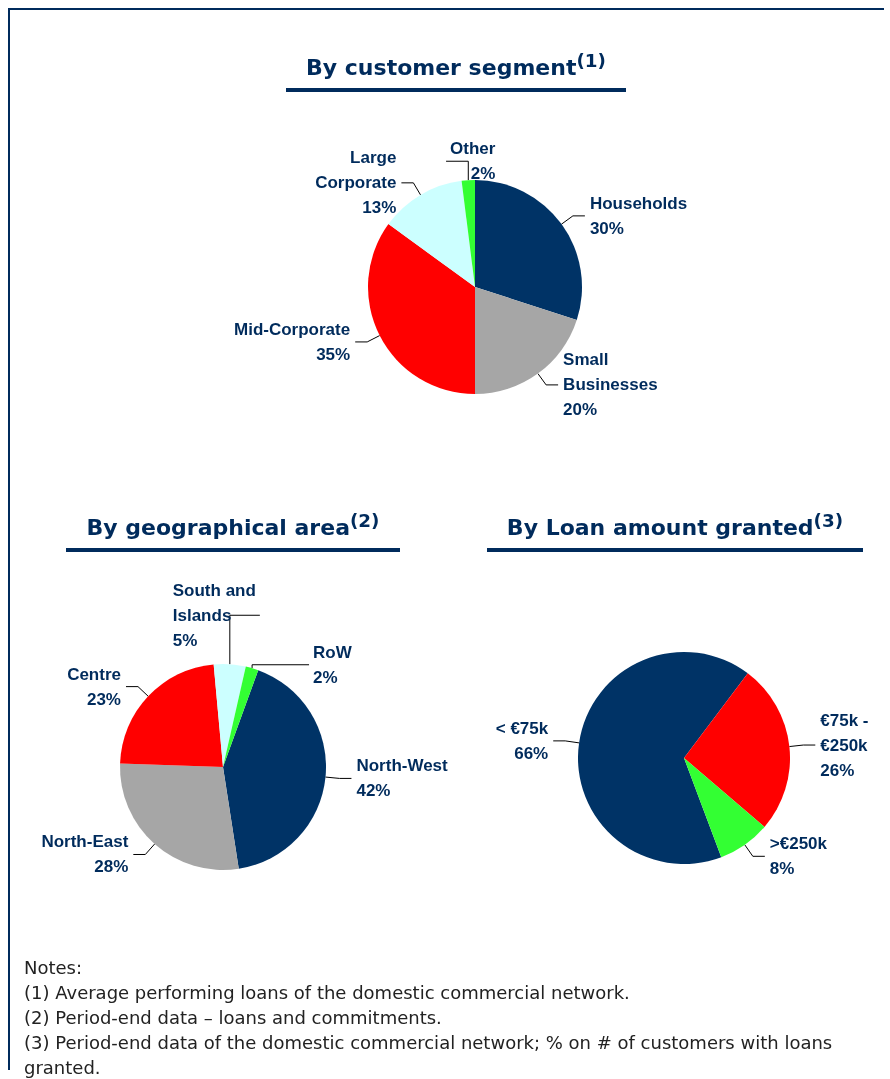  What do you see at coordinates (94, 674) in the screenshot?
I see `slice-label: Centre` at bounding box center [94, 674].